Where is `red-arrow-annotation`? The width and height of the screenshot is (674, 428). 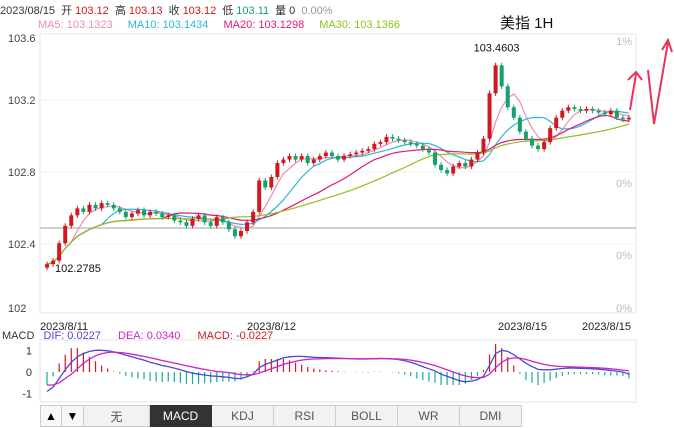 red-arrow-annotation is located at coordinates (635, 90).